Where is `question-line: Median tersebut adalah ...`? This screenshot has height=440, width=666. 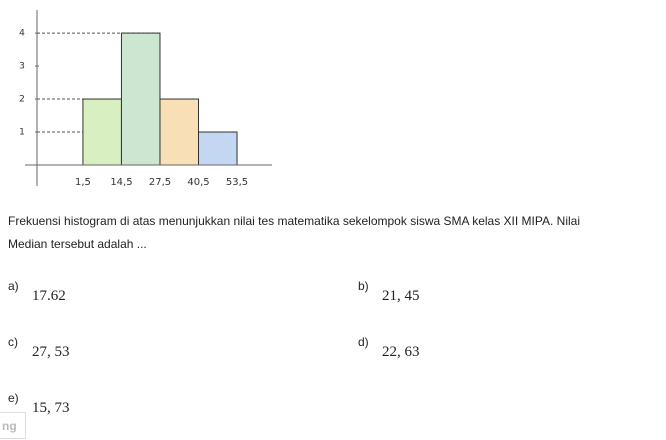
question-line: Median tersebut adalah ... is located at coordinates (77, 244).